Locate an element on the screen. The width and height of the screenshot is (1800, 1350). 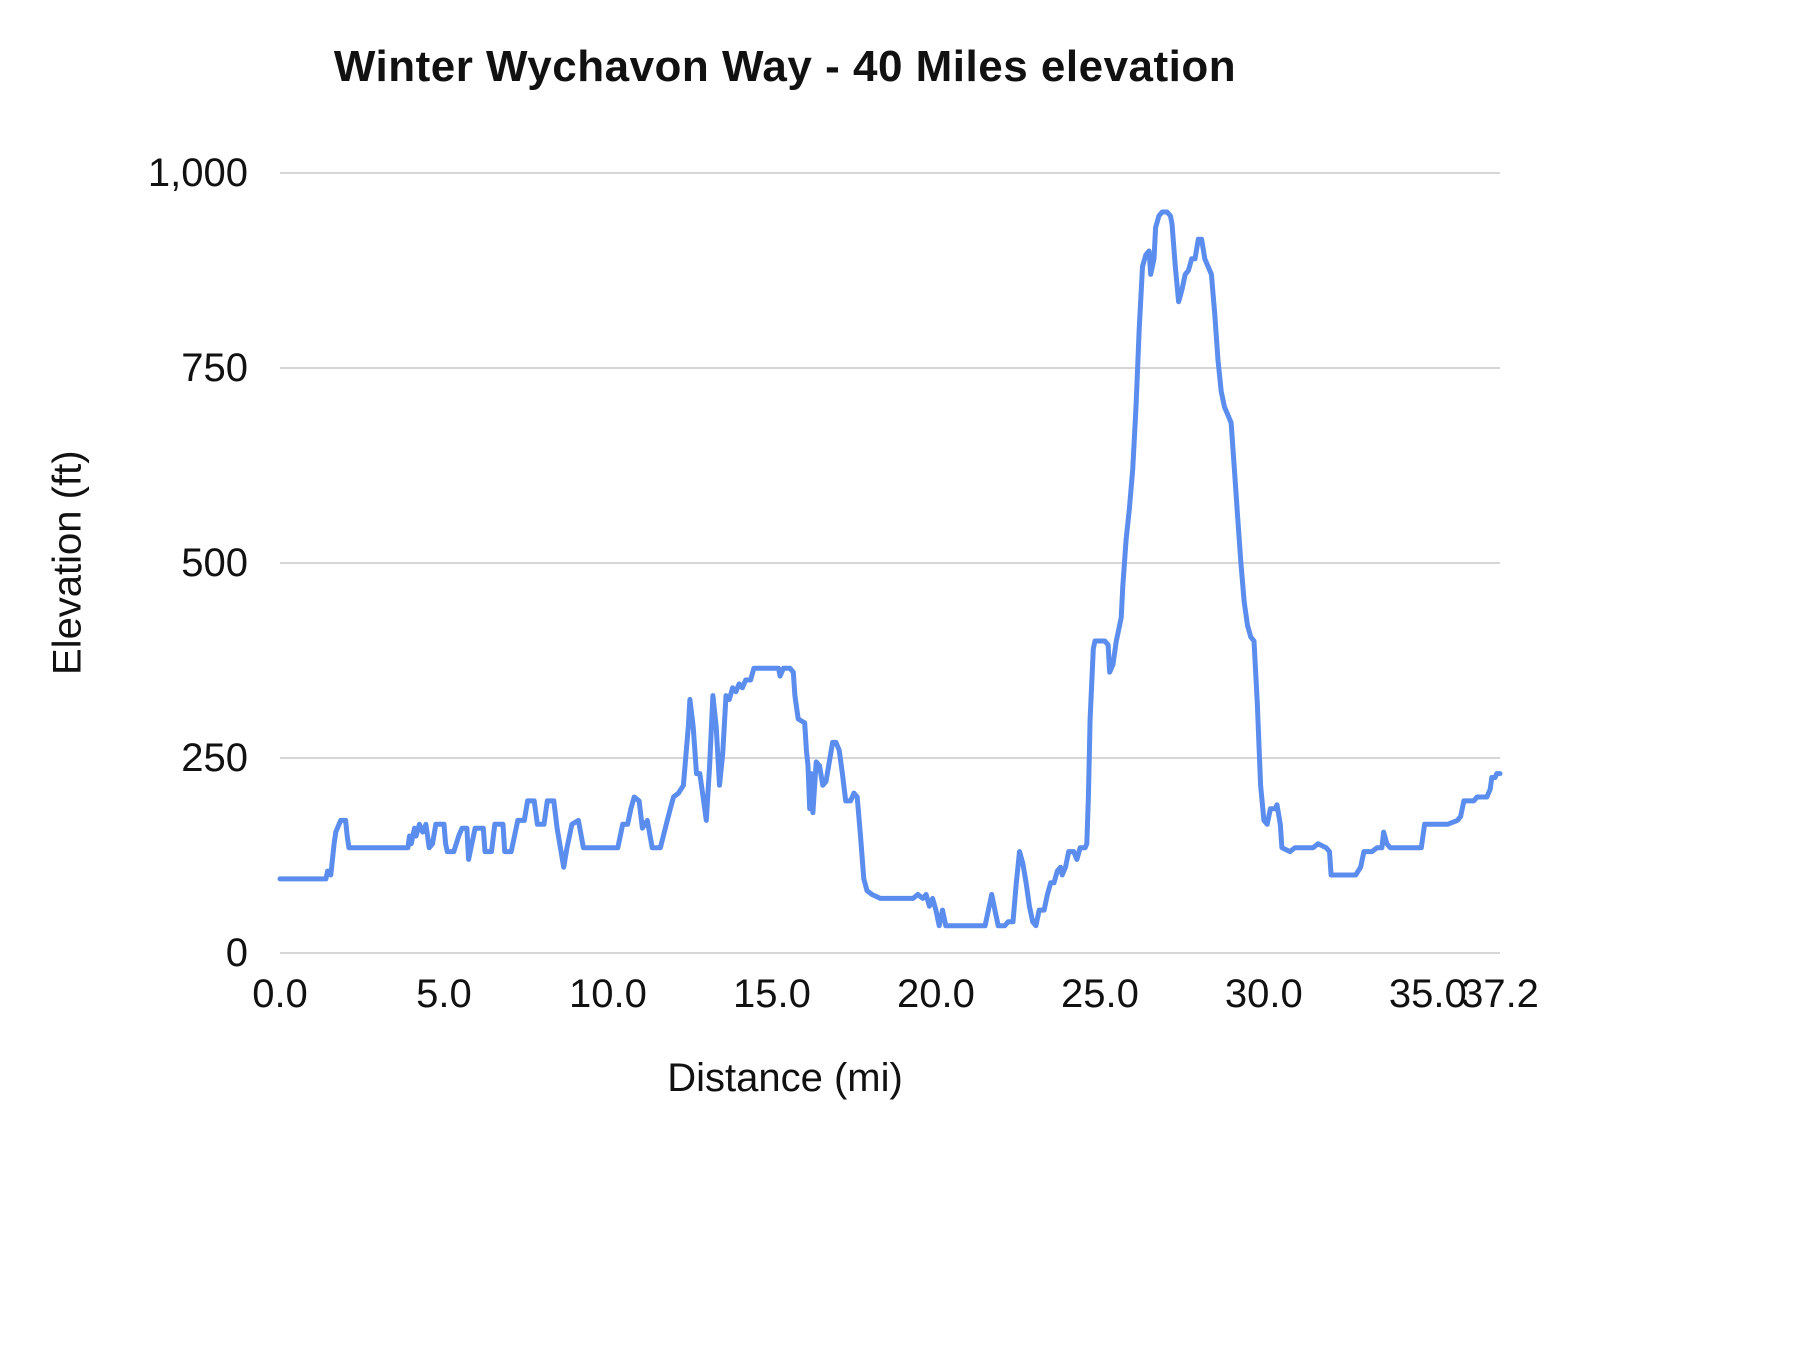
x-tick-label: 35.0 is located at coordinates (1427, 994).